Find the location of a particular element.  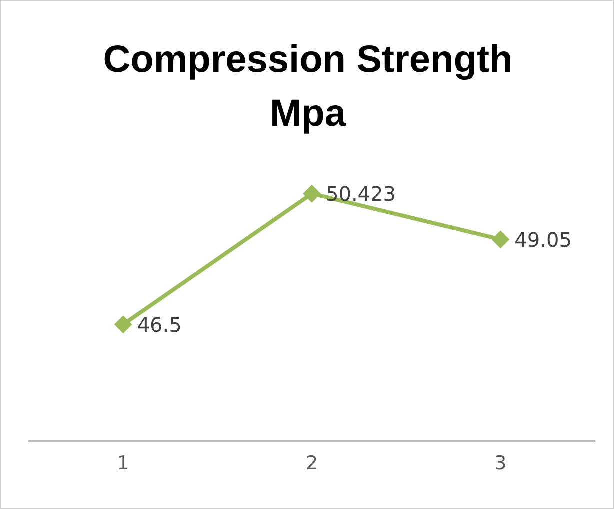

chart-title: Compression Strength Mpa is located at coordinates (308, 87).